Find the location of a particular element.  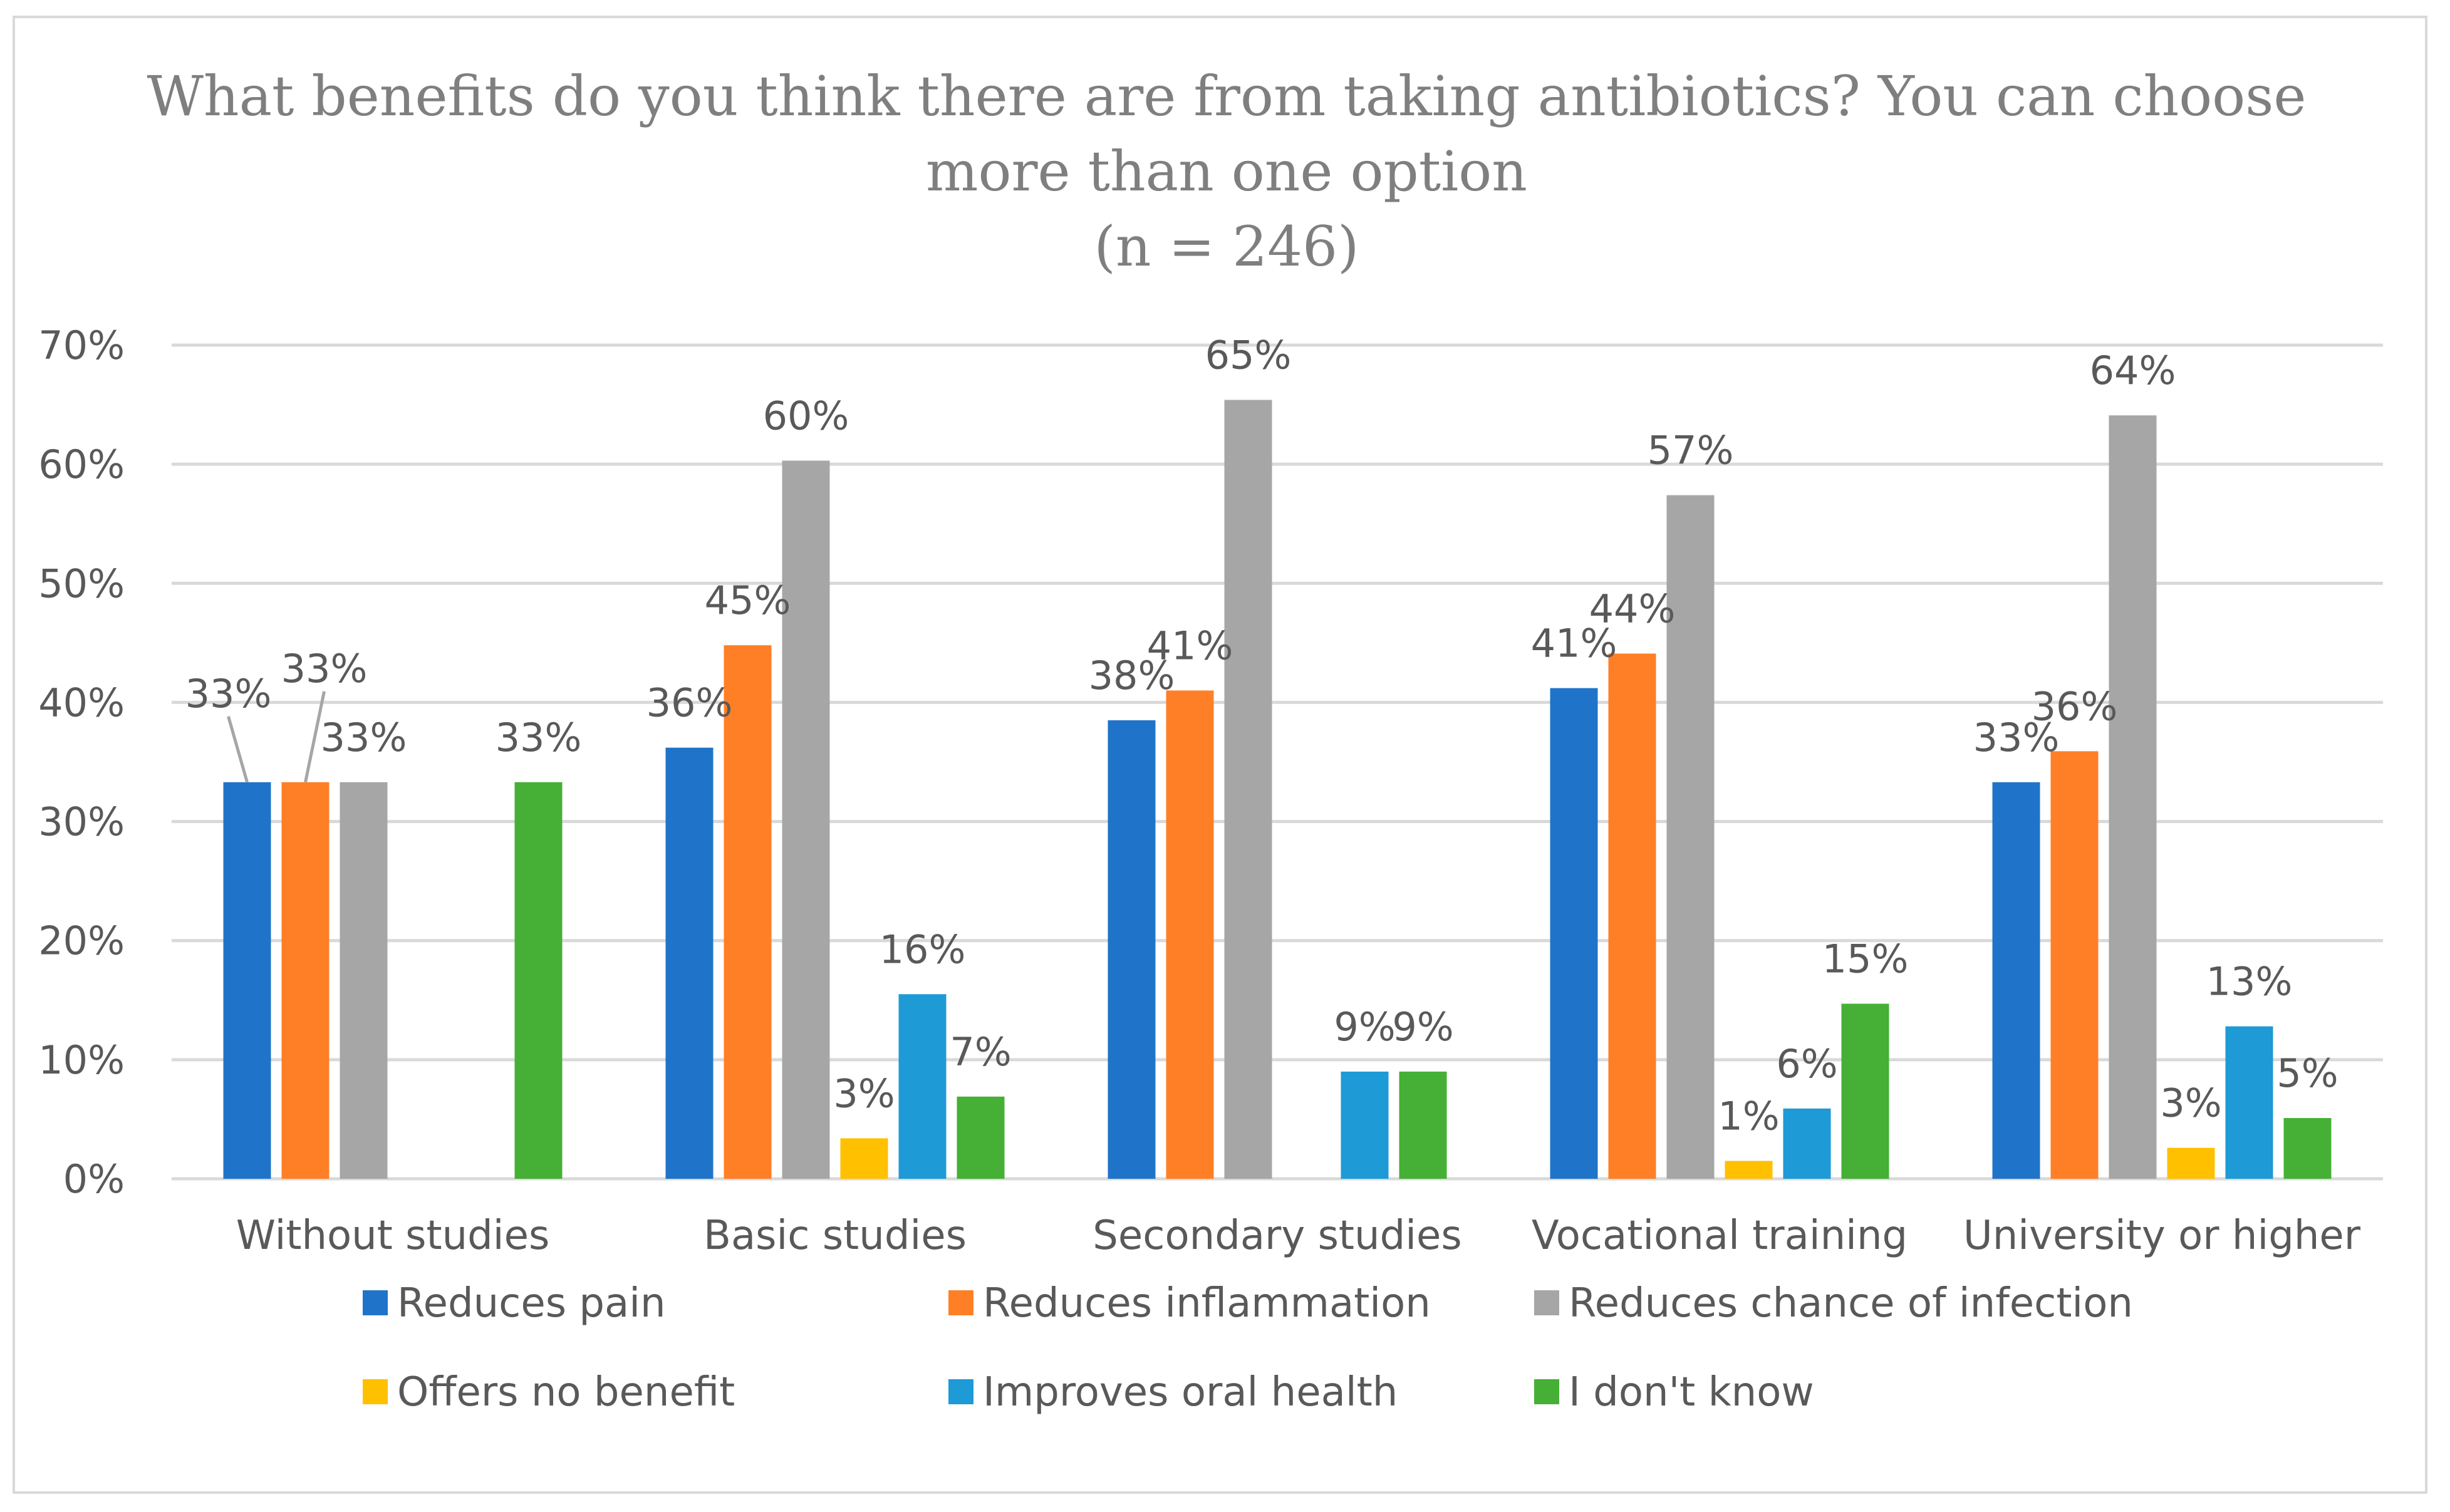

y-tick-label: 70% is located at coordinates (82, 345).